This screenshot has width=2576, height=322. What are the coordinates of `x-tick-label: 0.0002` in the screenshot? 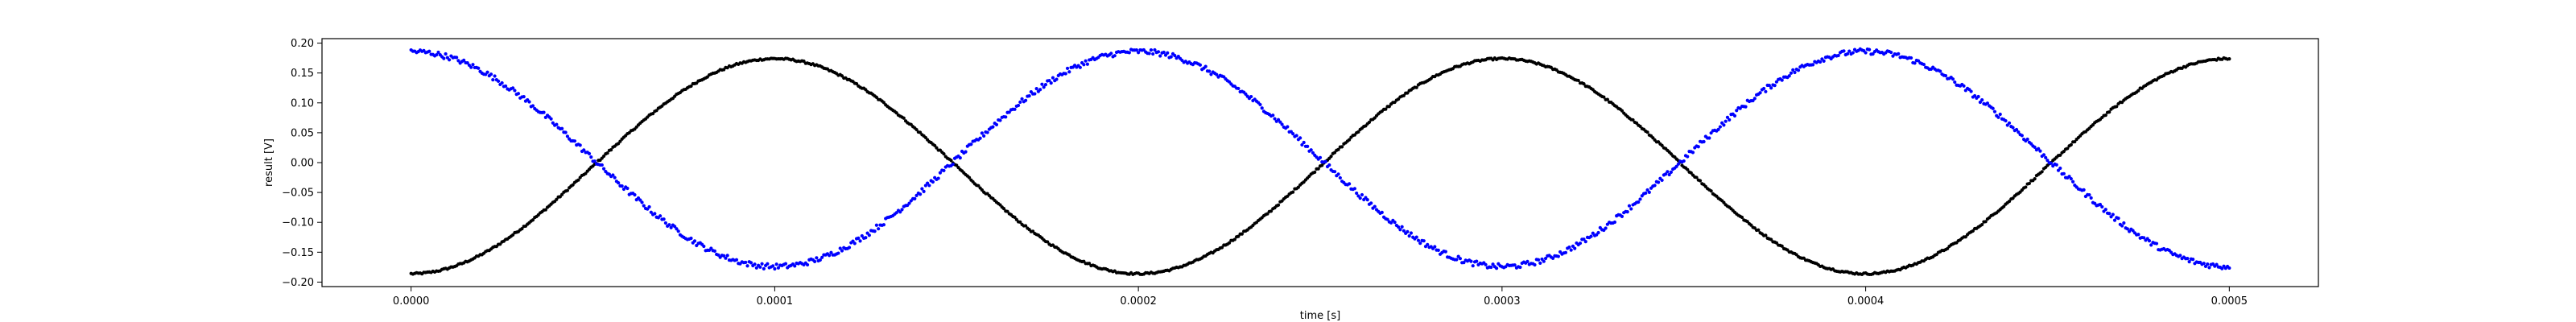 It's located at (1138, 301).